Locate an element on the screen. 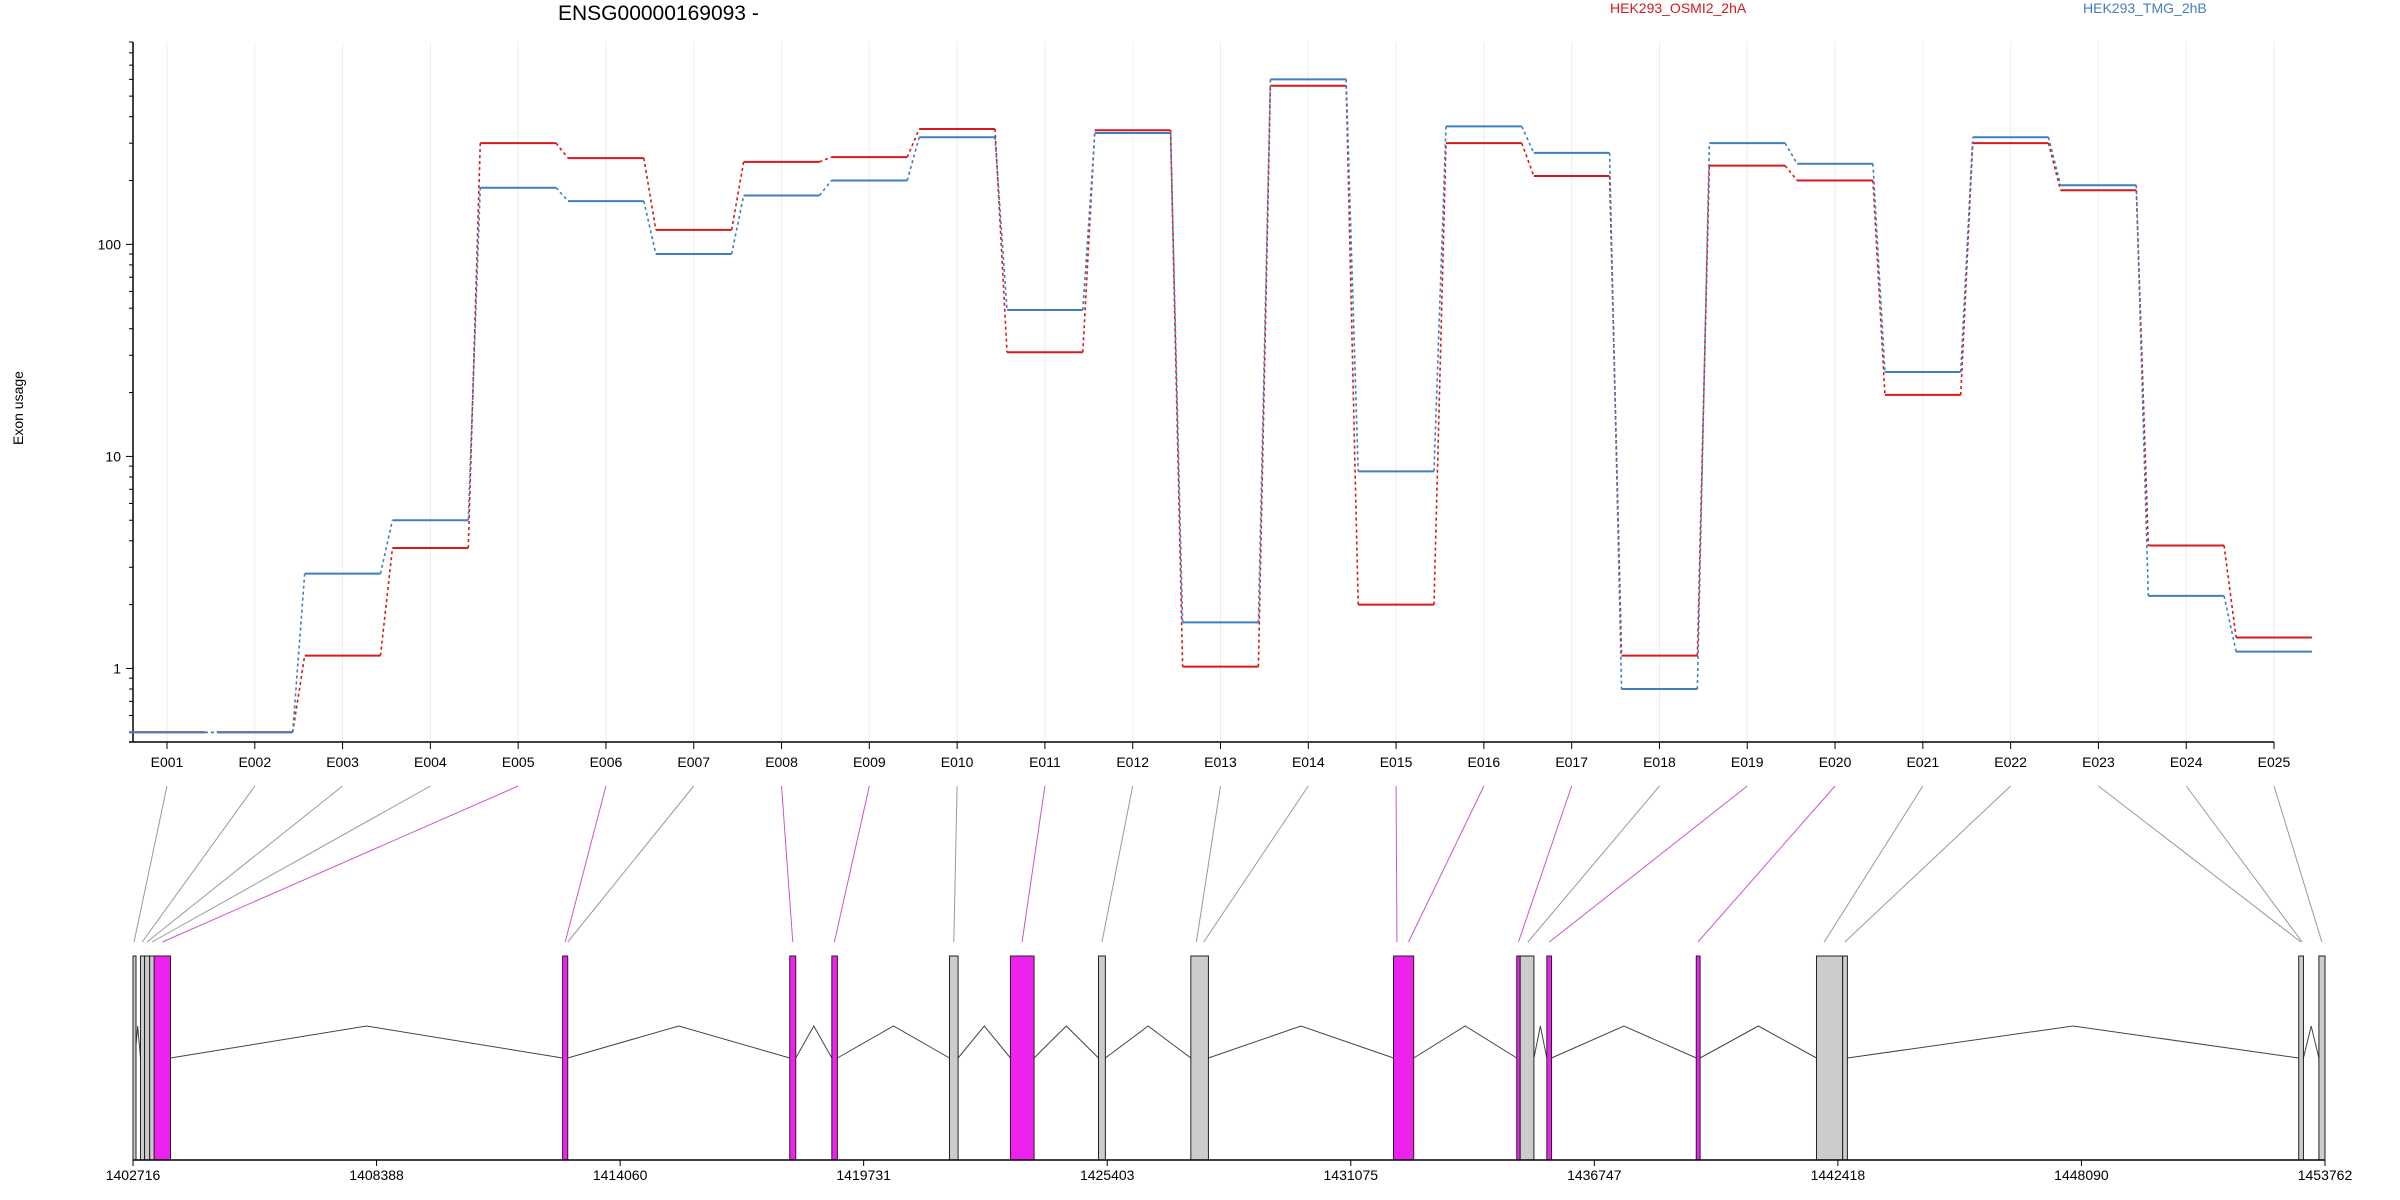 This screenshot has width=2400, height=1200. x-tick-label: E018 is located at coordinates (1659, 762).